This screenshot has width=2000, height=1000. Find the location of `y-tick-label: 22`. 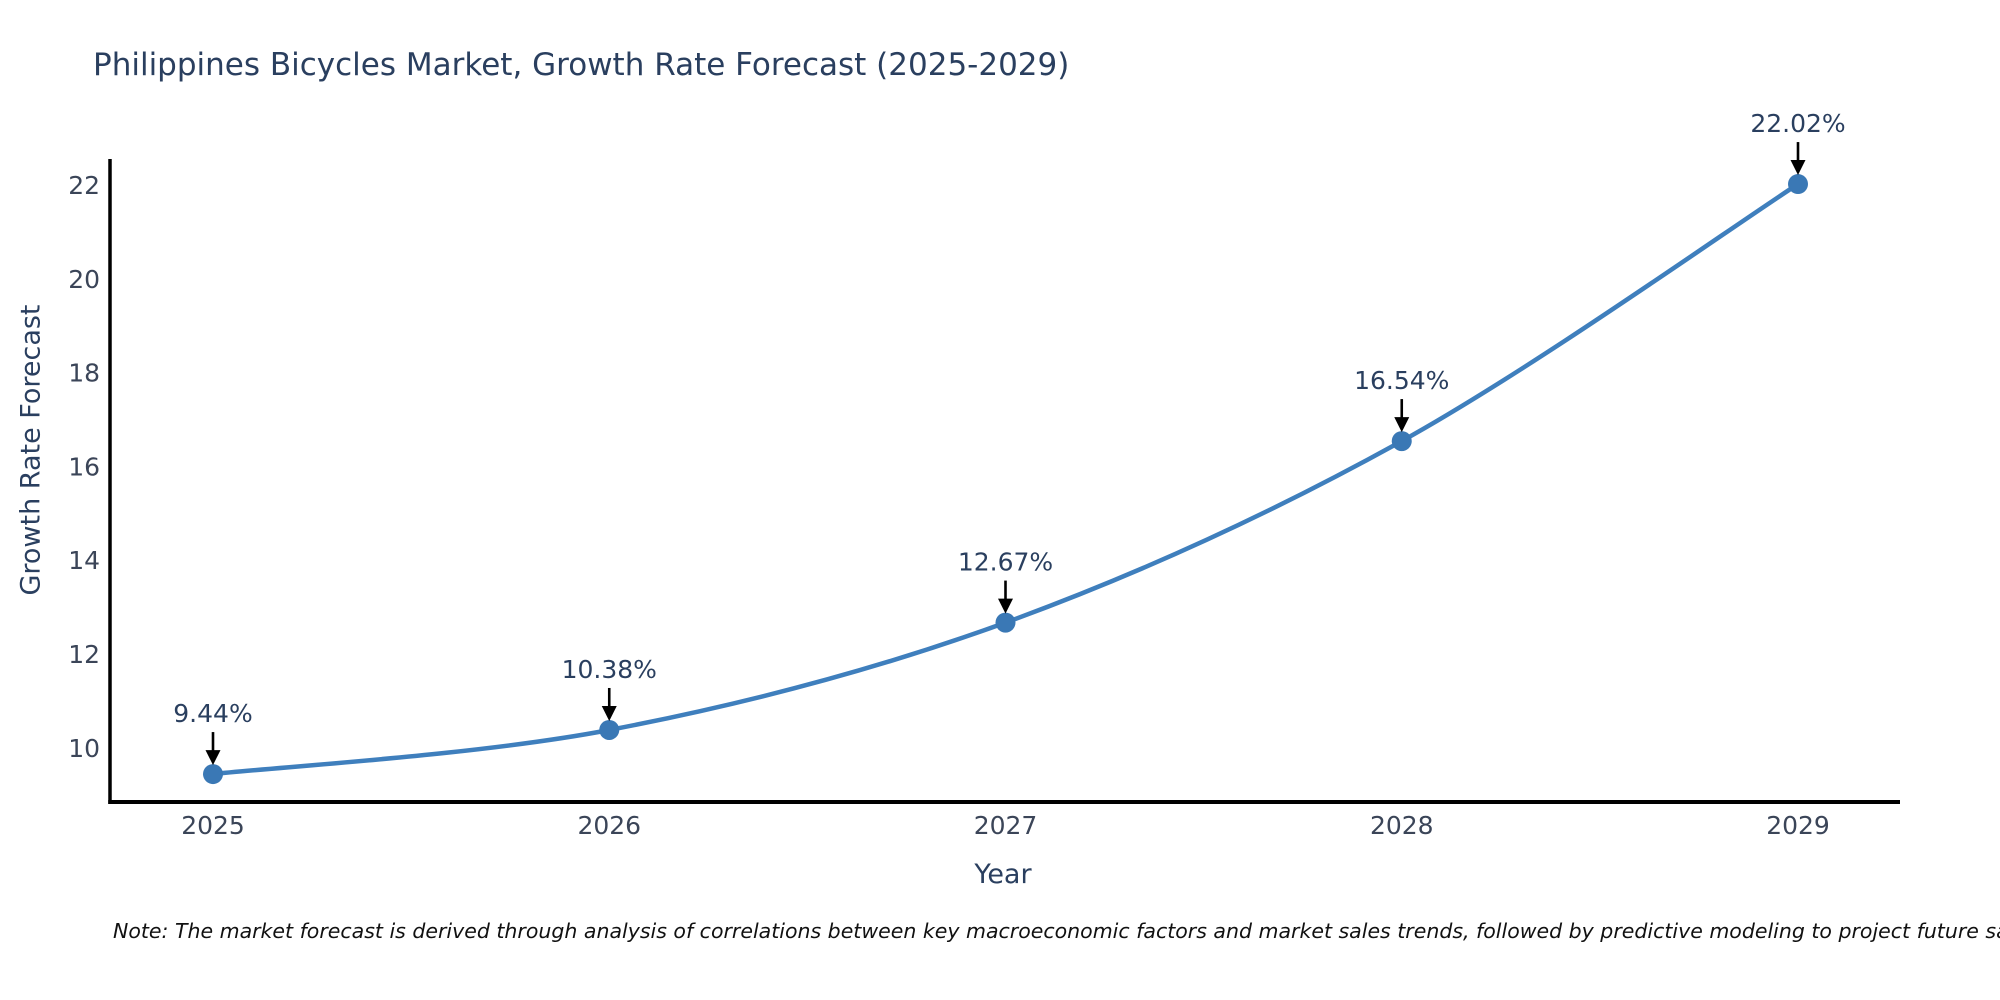

y-tick-label: 22 is located at coordinates (84, 185).